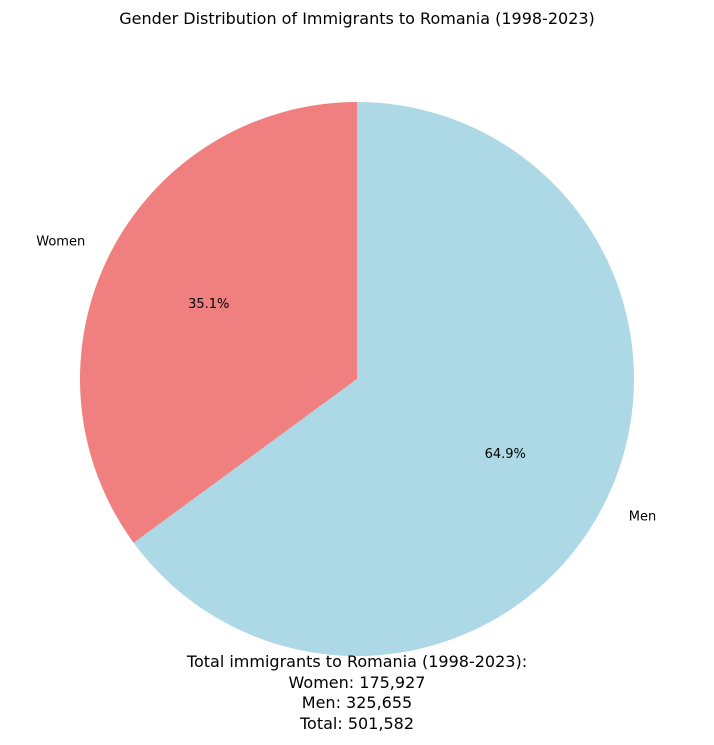 The image size is (714, 745). What do you see at coordinates (356, 723) in the screenshot?
I see `summary-total: Total: 501,582` at bounding box center [356, 723].